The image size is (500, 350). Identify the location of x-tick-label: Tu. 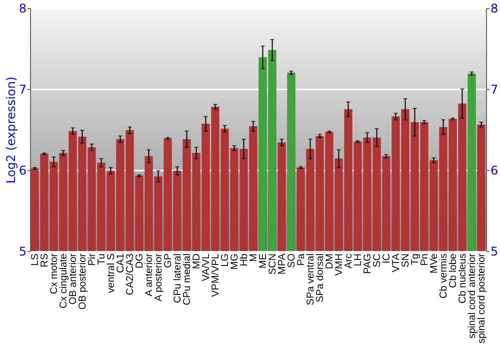
(102, 259).